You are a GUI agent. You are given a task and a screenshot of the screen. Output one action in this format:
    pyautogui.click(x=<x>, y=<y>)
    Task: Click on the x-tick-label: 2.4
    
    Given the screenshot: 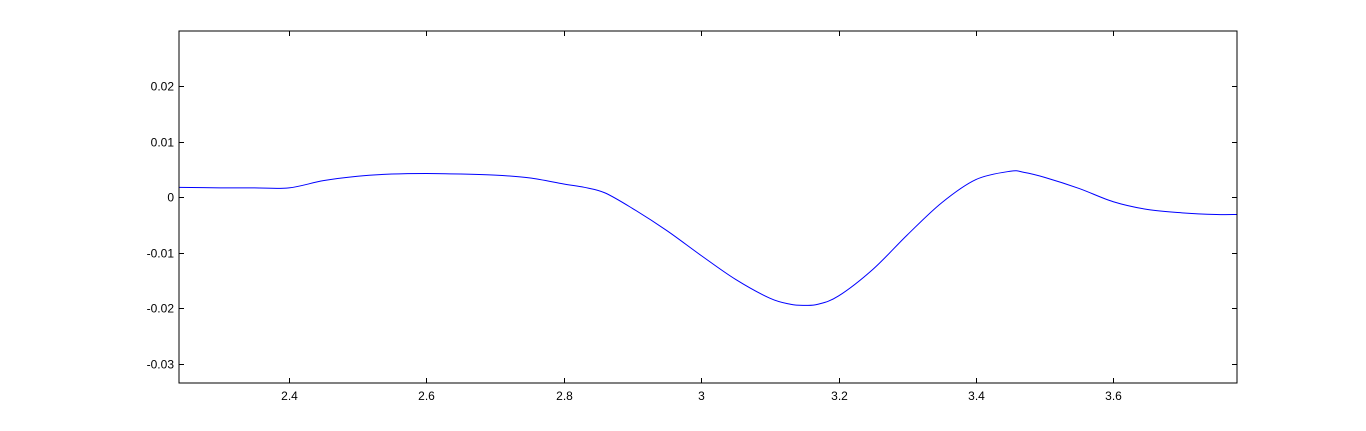 What is the action you would take?
    pyautogui.click(x=289, y=396)
    